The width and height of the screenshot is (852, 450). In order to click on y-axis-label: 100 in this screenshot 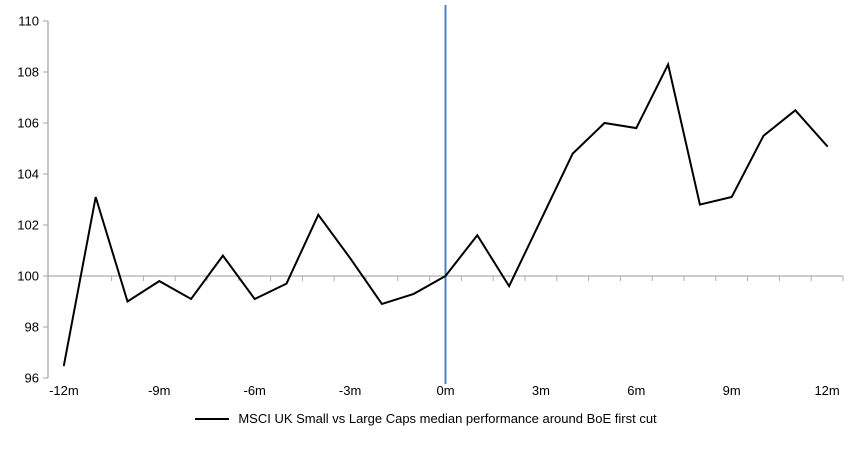, I will do `click(28, 276)`.